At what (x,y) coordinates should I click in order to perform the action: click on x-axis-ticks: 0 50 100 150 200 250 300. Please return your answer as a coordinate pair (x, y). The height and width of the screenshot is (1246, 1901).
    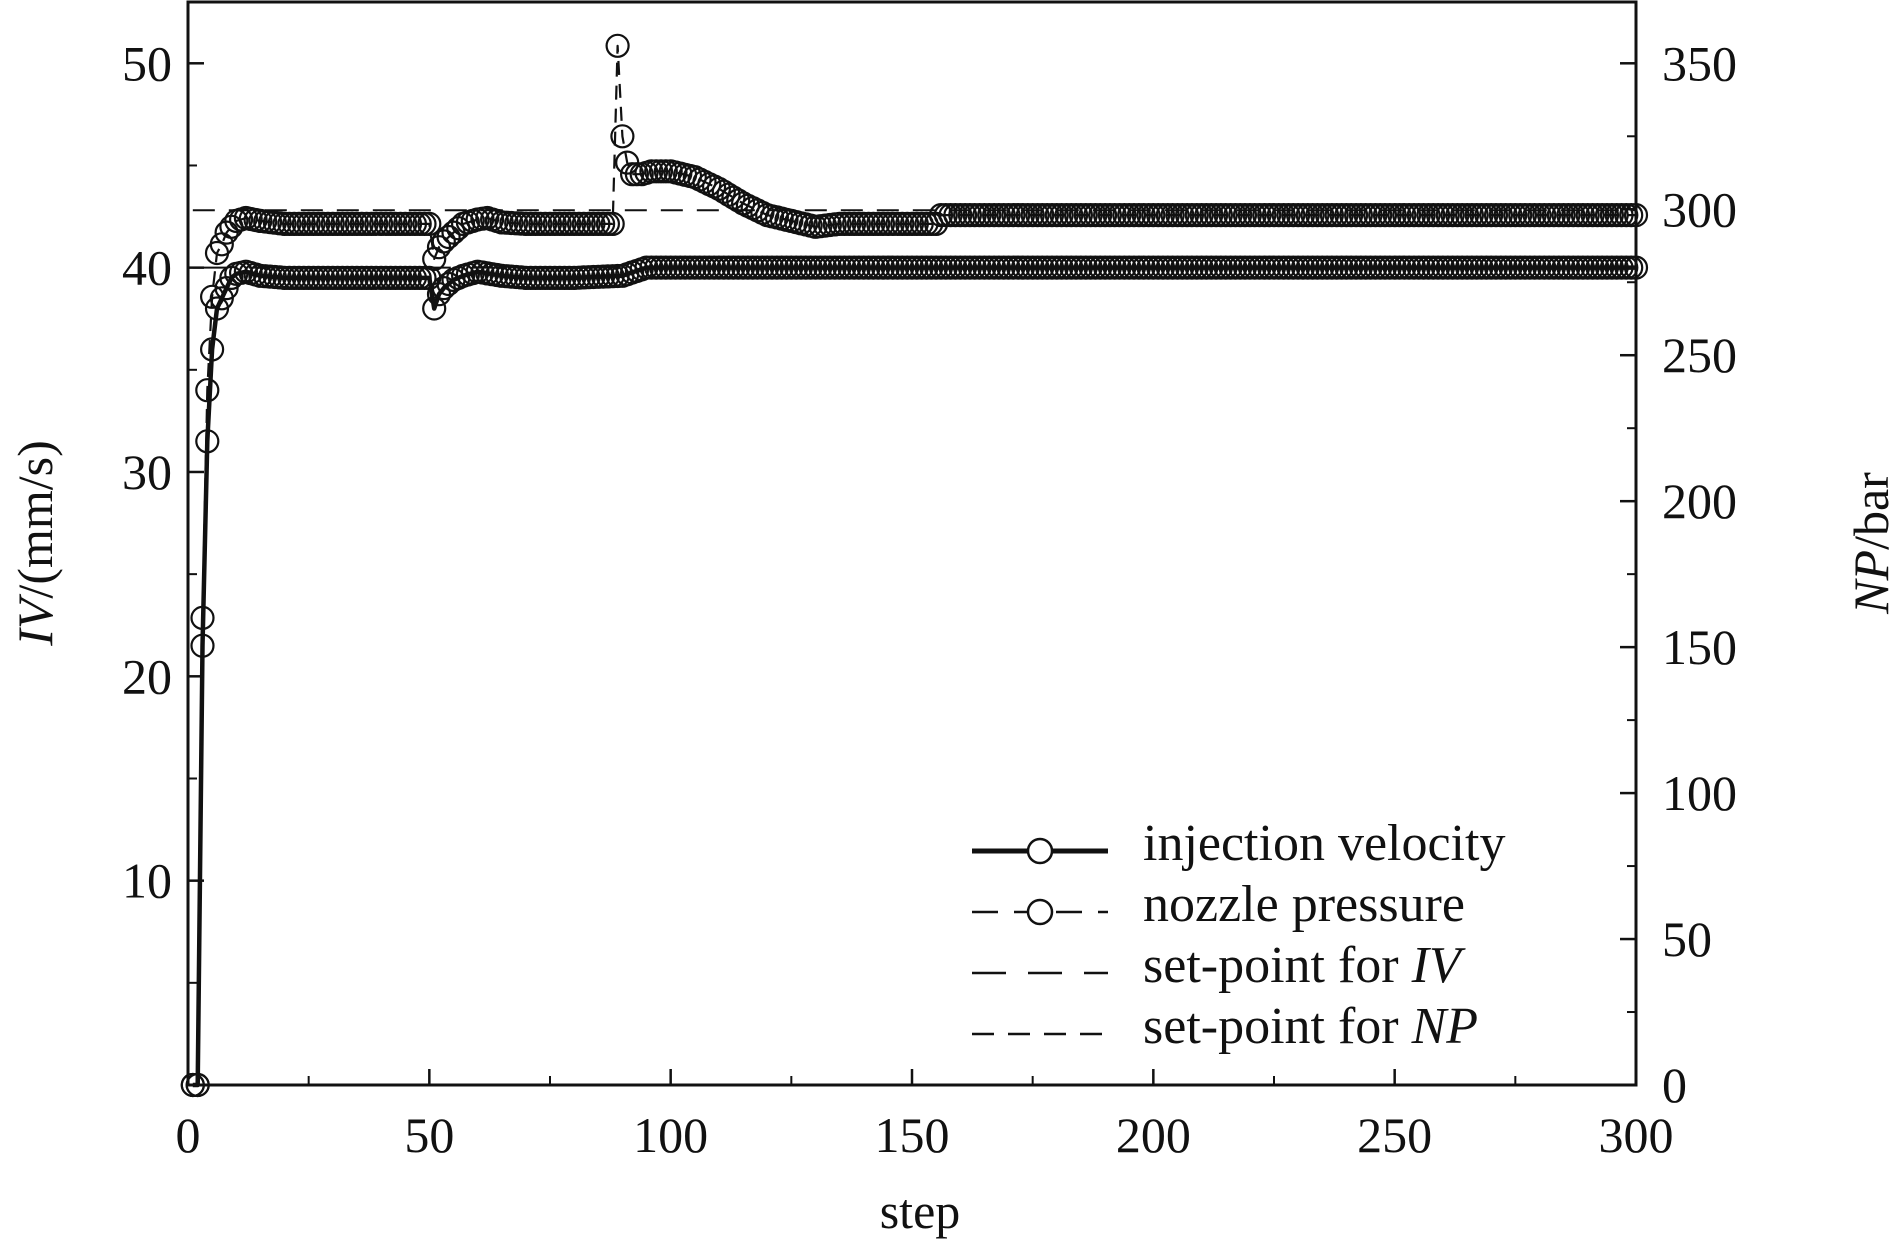
    Looking at the image, I should click on (925, 1116).